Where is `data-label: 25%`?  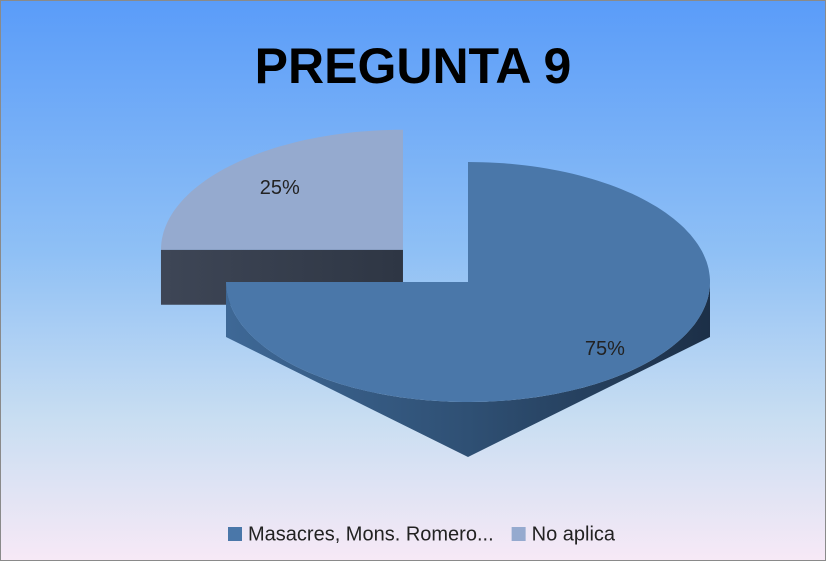 data-label: 25% is located at coordinates (280, 188).